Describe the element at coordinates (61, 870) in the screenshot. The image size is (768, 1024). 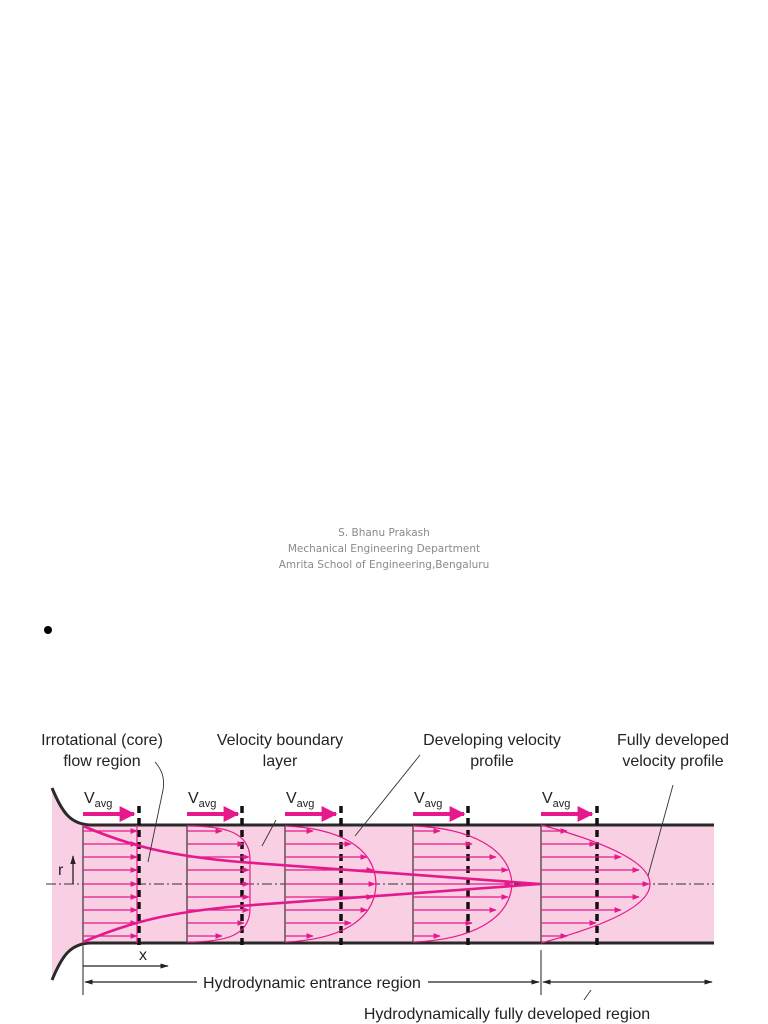
I see `svg-text: r` at that location.